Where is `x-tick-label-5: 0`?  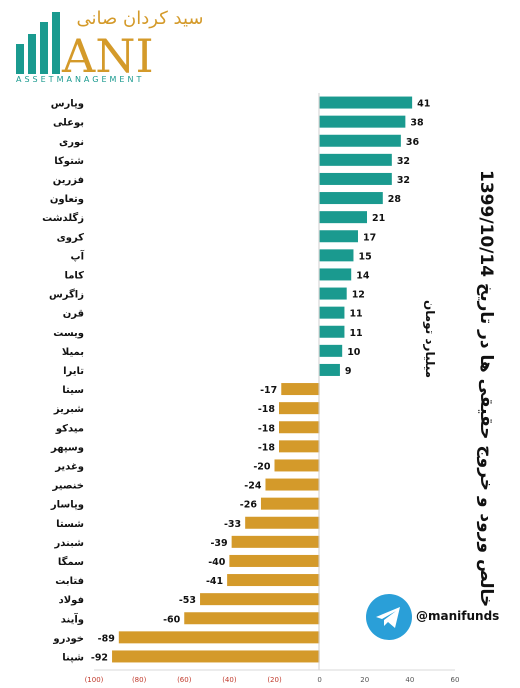
x-tick-label-5: 0 is located at coordinates (319, 680).